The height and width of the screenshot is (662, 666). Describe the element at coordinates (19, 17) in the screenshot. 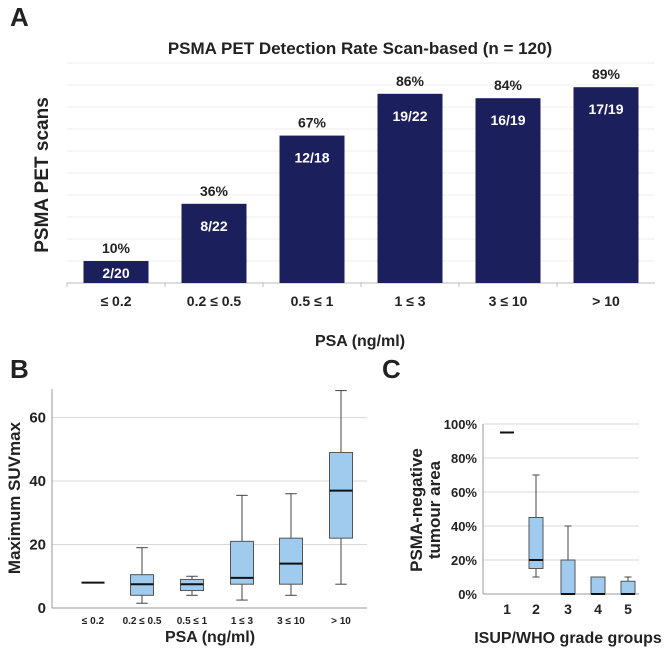

I see `panel-letter-a: A` at that location.